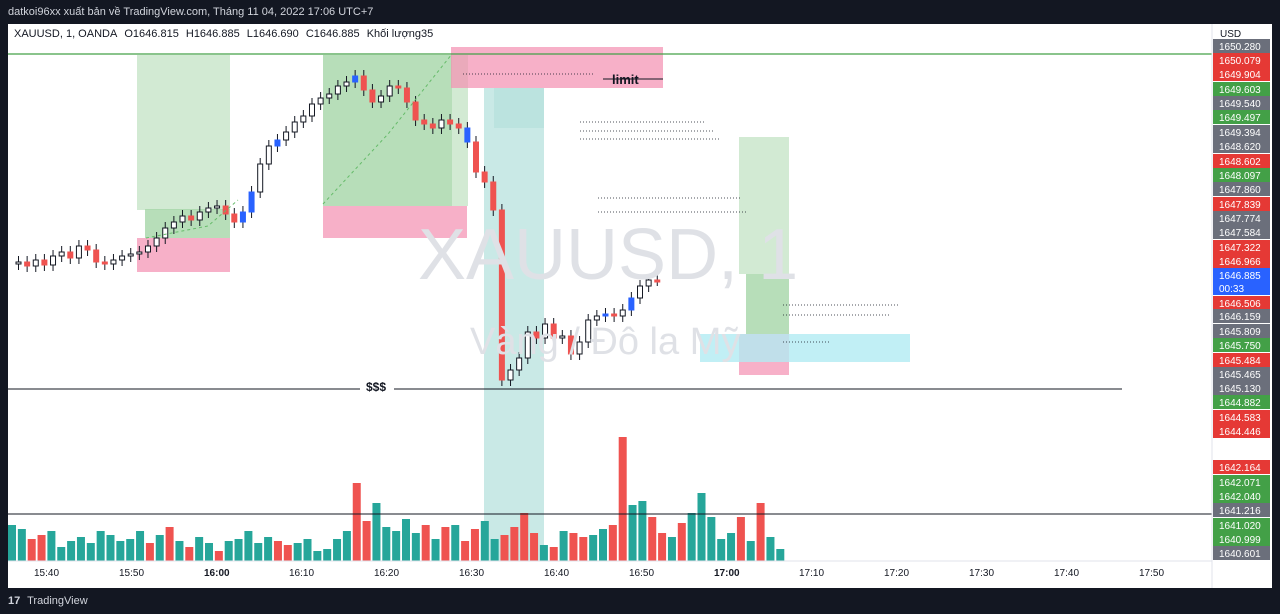 This screenshot has width=1280, height=614. I want to click on time-label: 16:30, so click(471, 573).